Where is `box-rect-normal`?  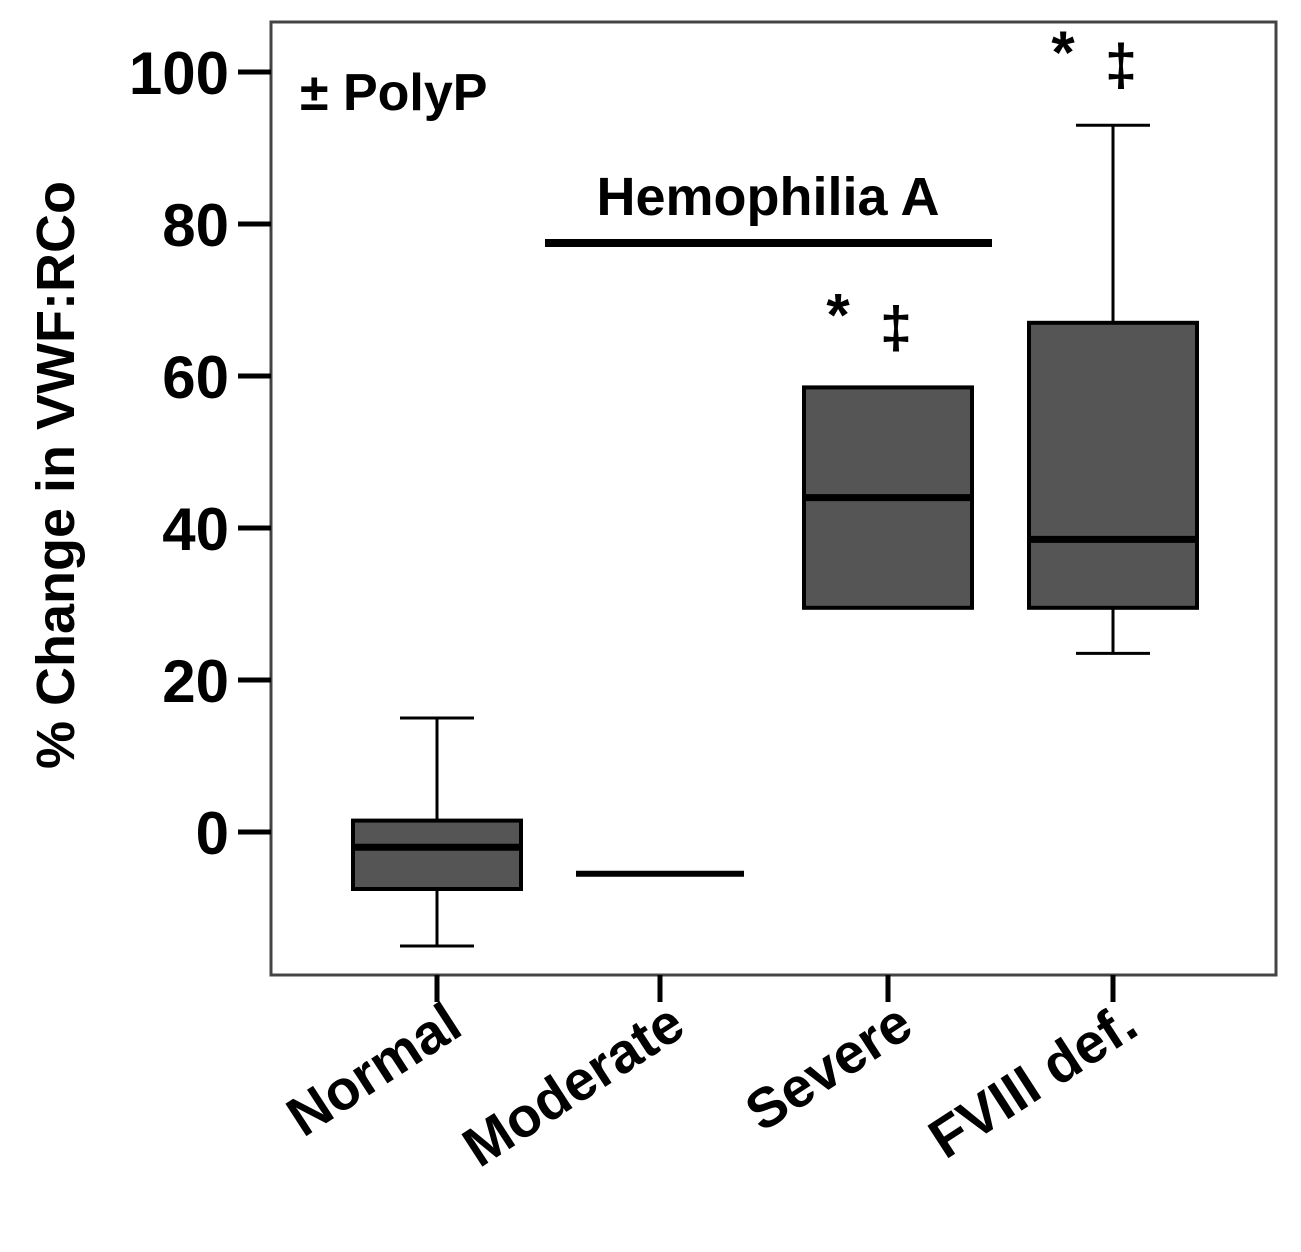
box-rect-normal is located at coordinates (437, 854).